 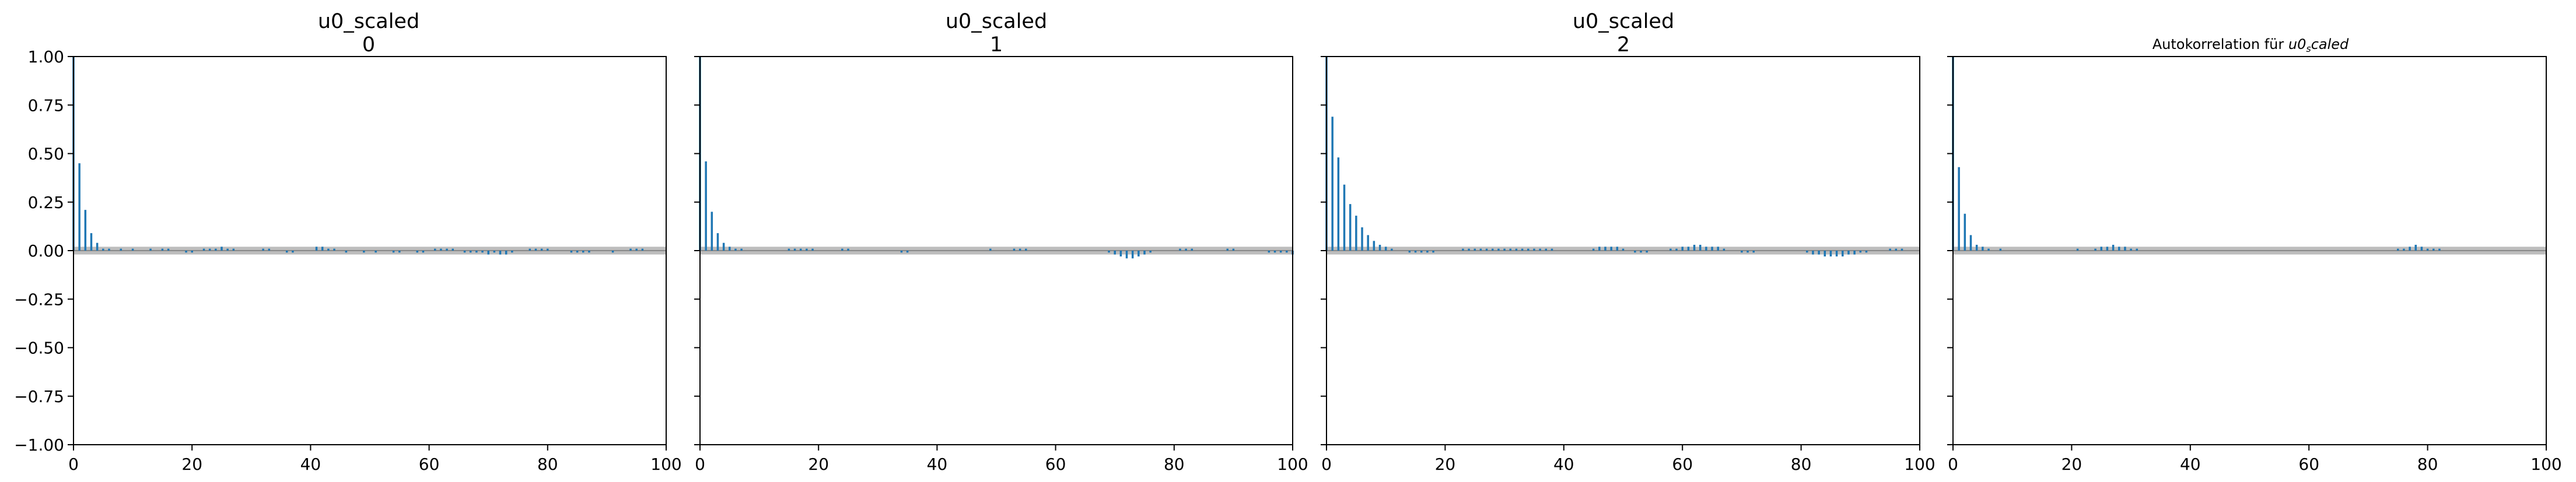 What do you see at coordinates (937, 464) in the screenshot?
I see `panel-1-xtick-label-40: 40` at bounding box center [937, 464].